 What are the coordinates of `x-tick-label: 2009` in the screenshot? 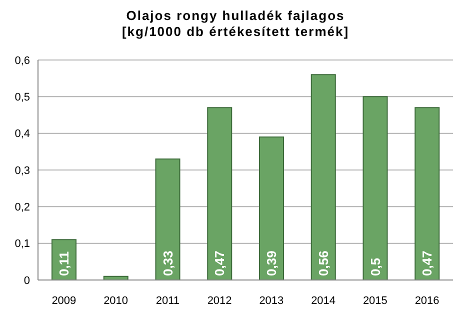 It's located at (64, 300).